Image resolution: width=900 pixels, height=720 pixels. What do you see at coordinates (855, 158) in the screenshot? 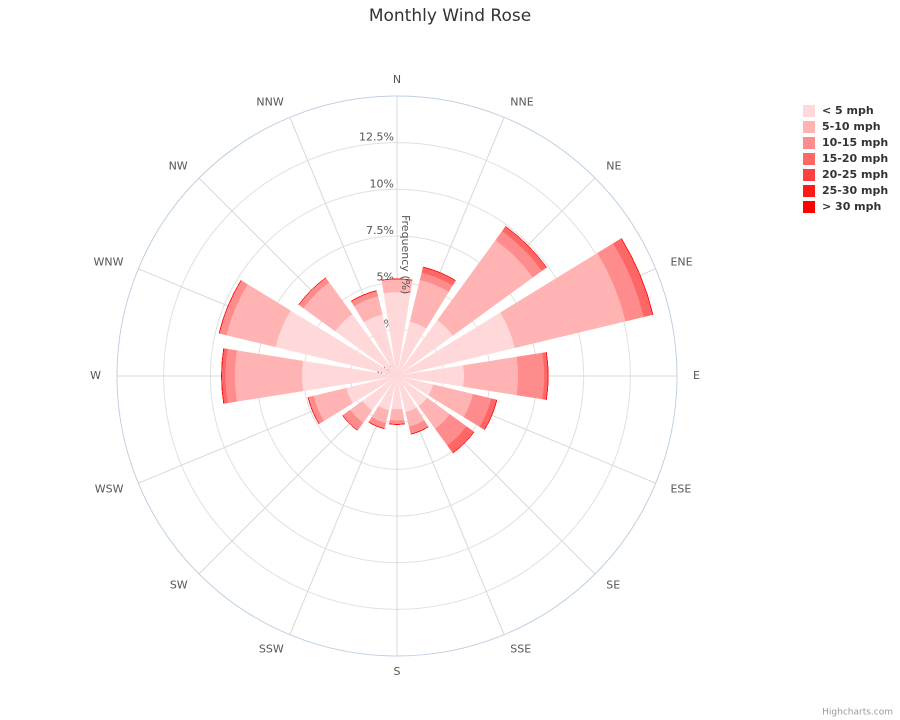
I see `legend-label: 15-20 mph` at bounding box center [855, 158].